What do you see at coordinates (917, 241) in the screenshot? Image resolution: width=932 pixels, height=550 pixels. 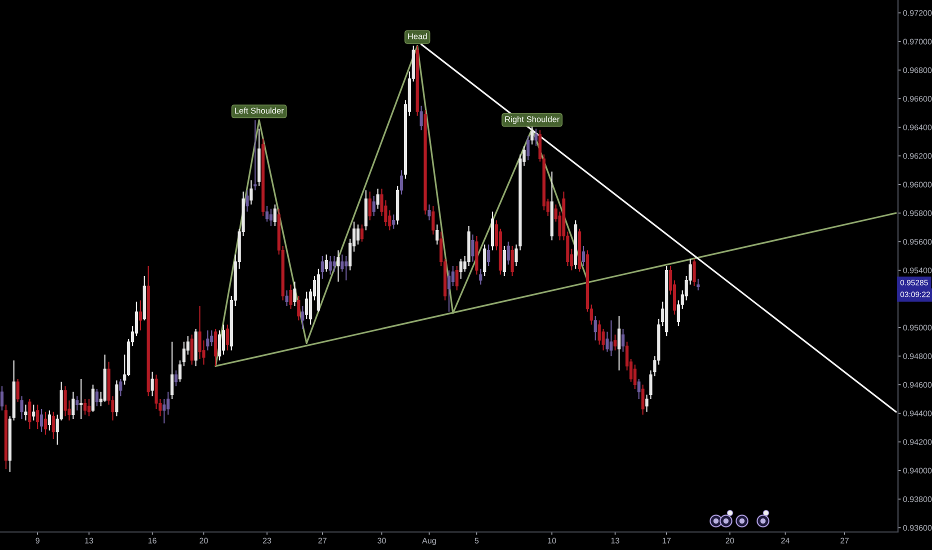 I see `y-tick-label: 0.95600` at bounding box center [917, 241].